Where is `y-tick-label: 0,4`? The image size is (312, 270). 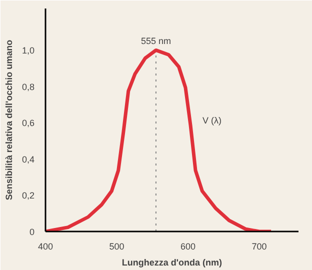
y-tick-label: 0,4 is located at coordinates (28, 159).